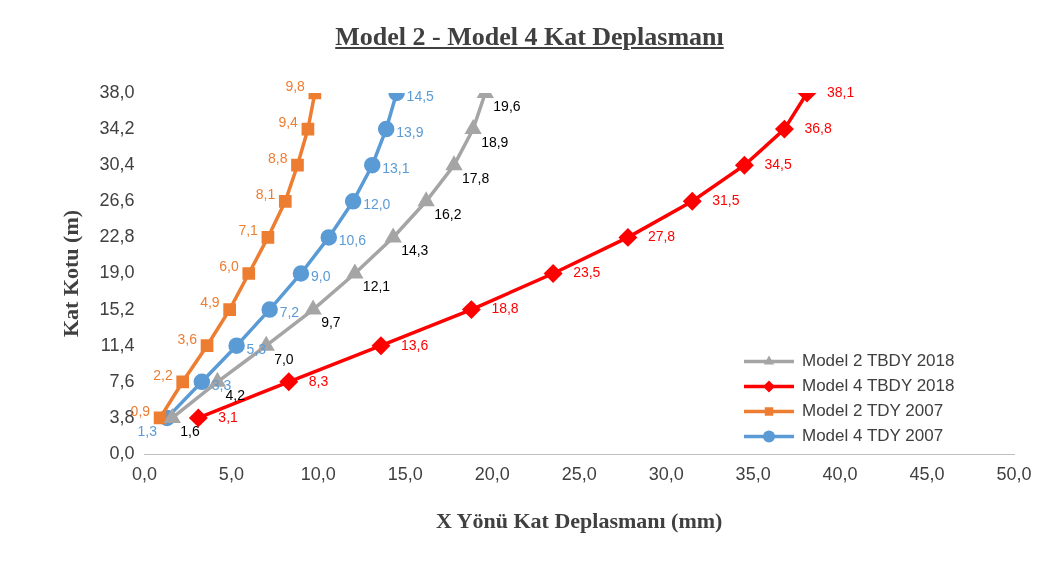  What do you see at coordinates (753, 473) in the screenshot?
I see `x-tick-label: 35,0` at bounding box center [753, 473].